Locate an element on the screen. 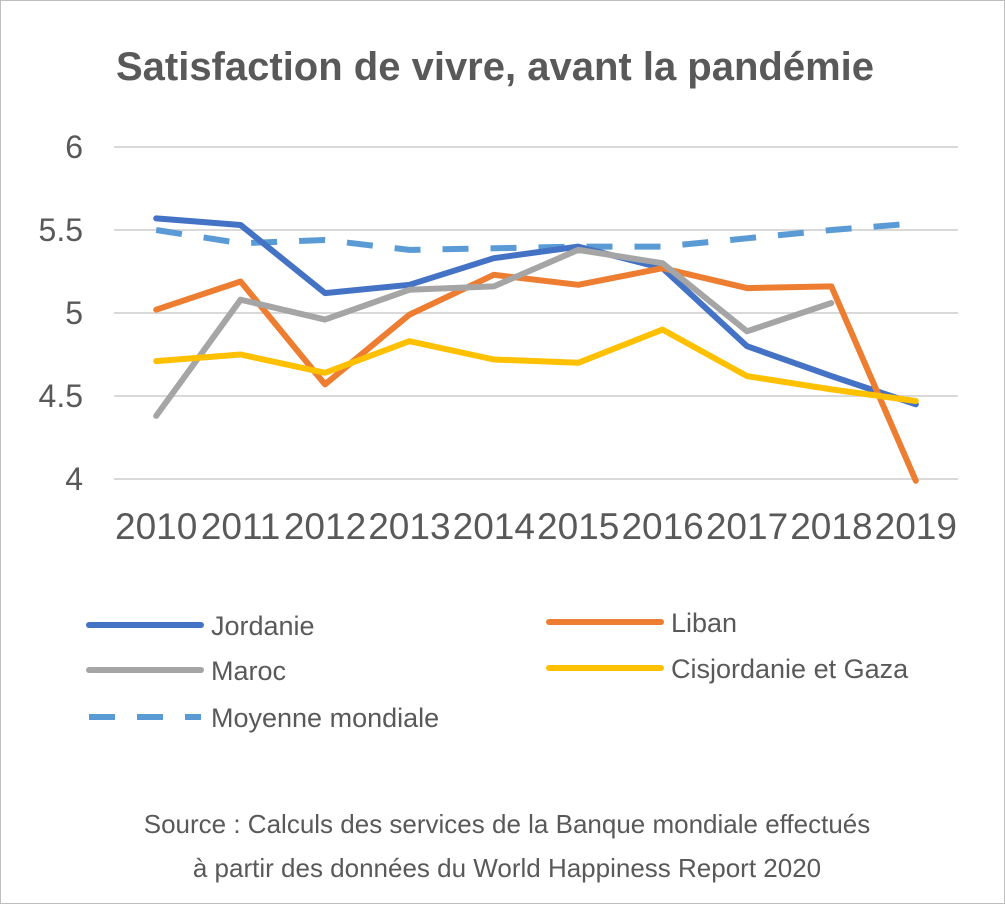 The image size is (1005, 904). x-tick-label: 2010 is located at coordinates (156, 526).